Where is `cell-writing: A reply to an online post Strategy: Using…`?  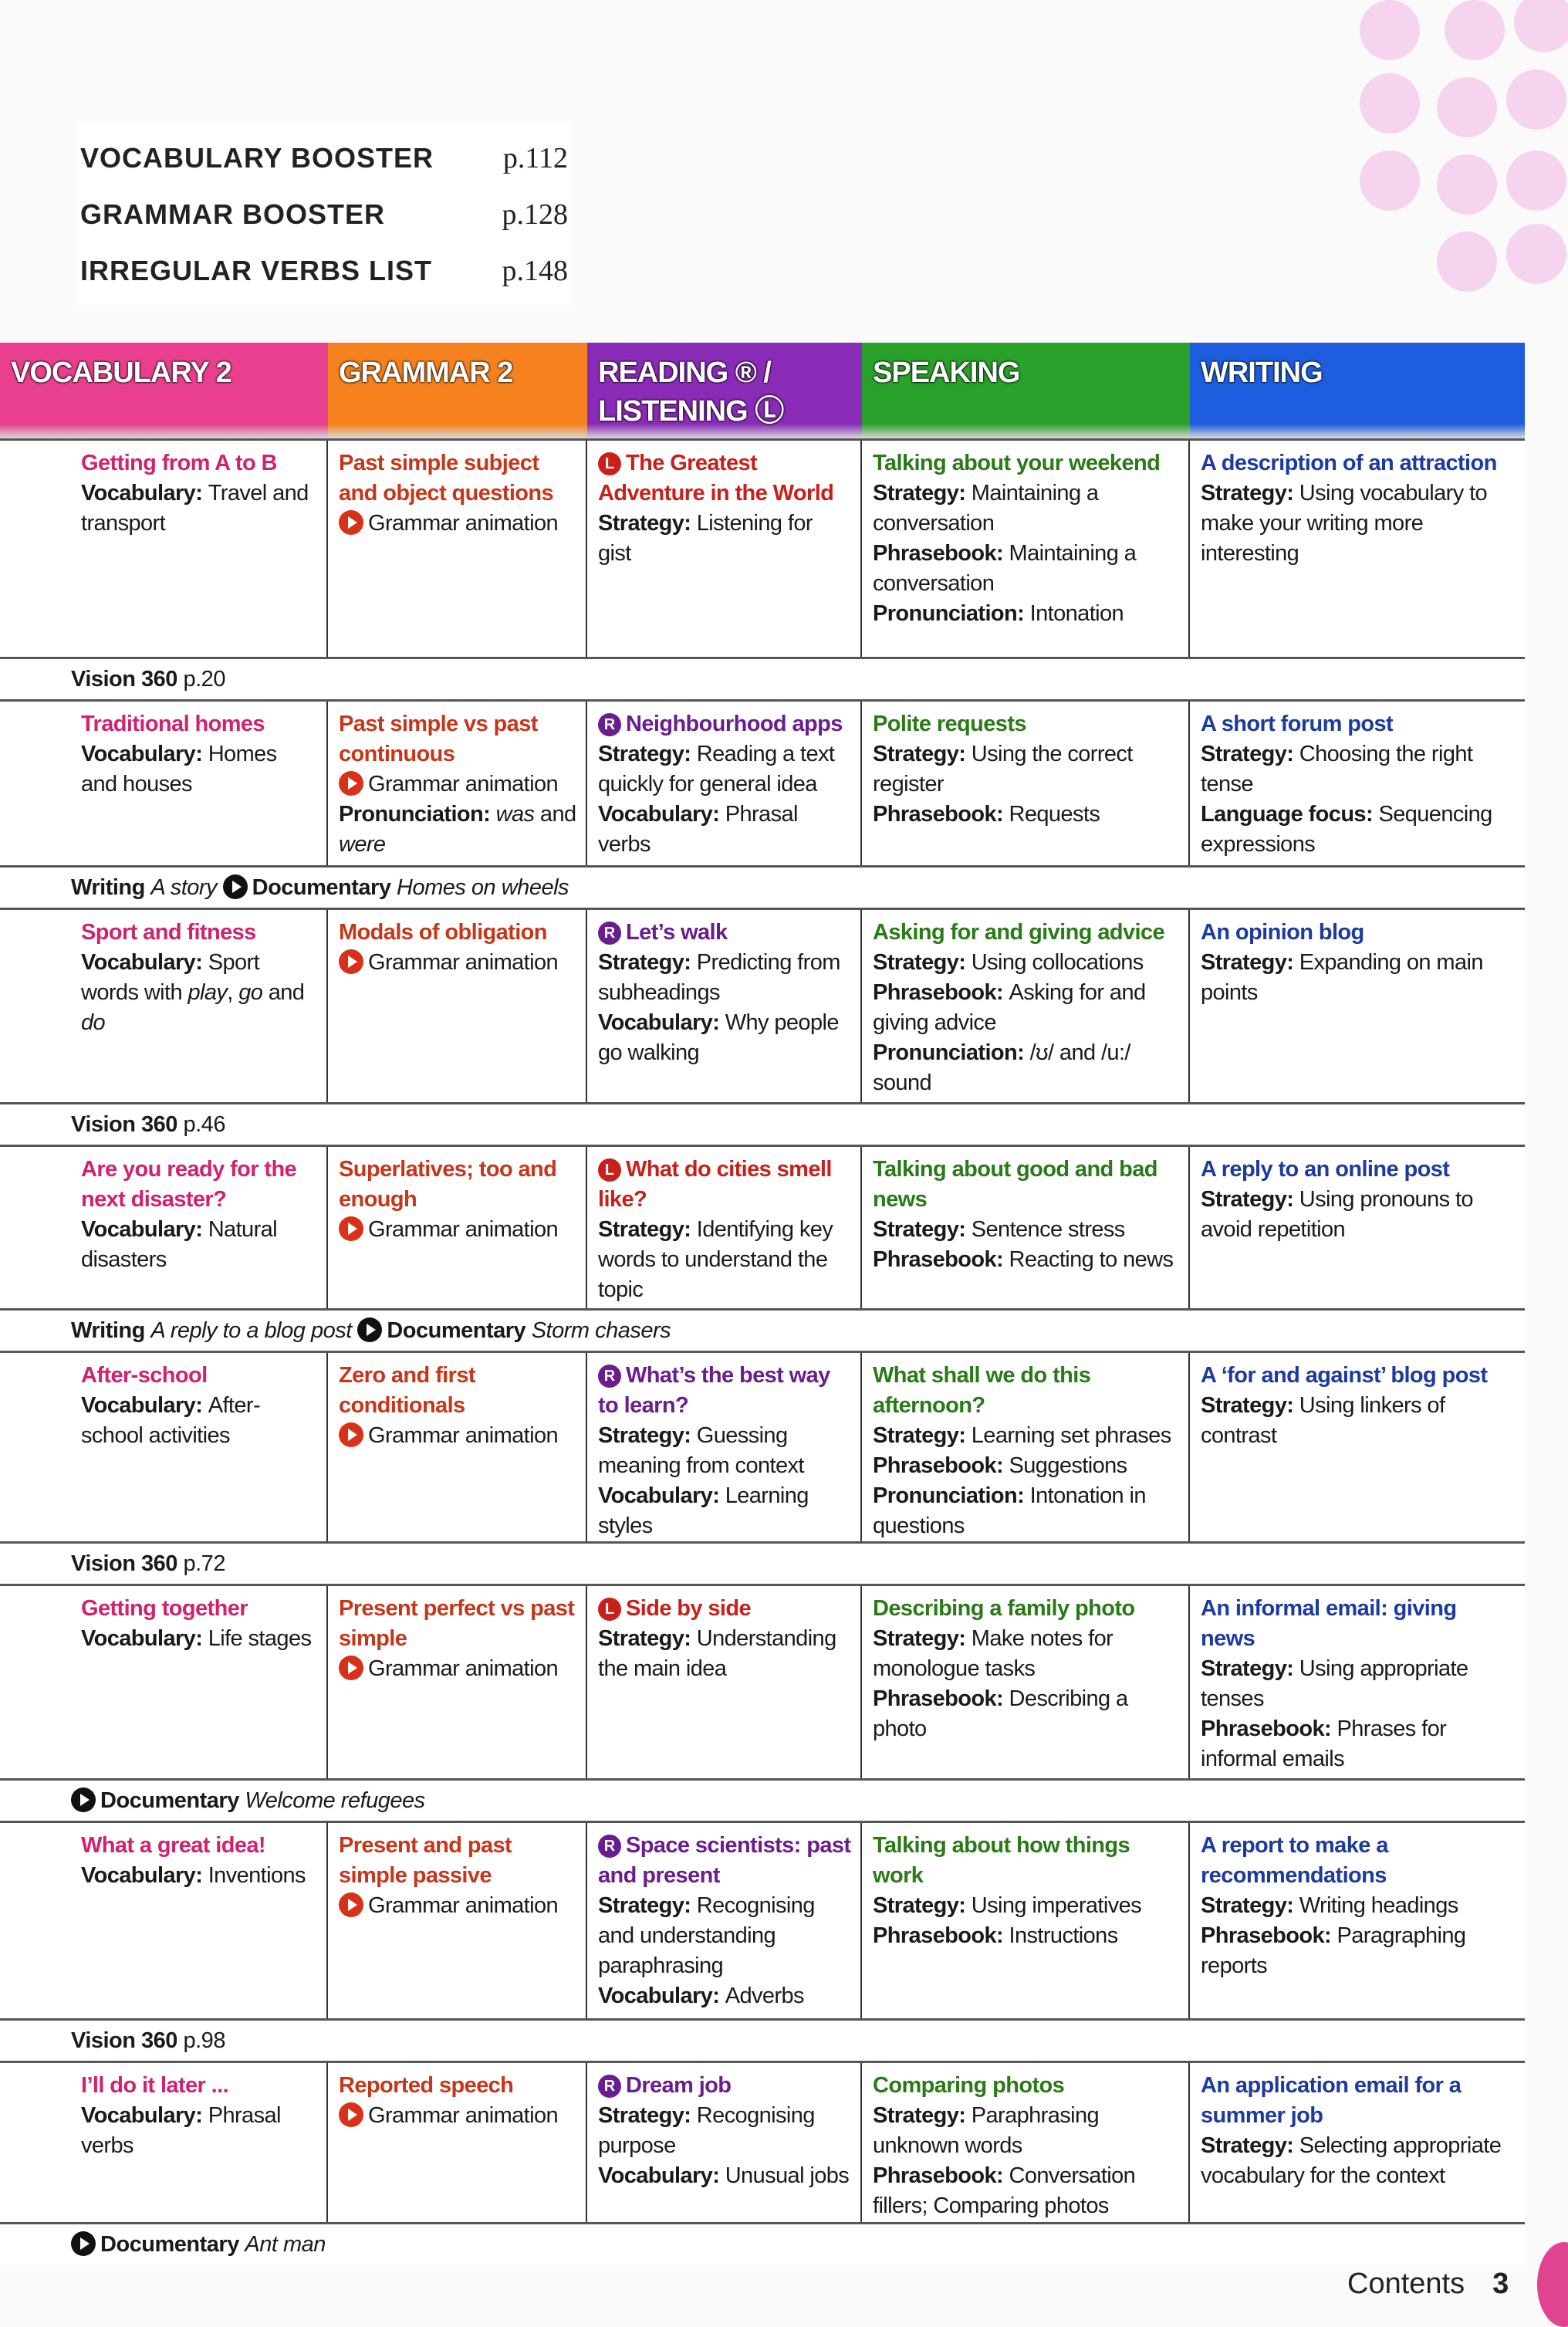 cell-writing: A reply to an online post Strategy: Using… is located at coordinates (1357, 1227).